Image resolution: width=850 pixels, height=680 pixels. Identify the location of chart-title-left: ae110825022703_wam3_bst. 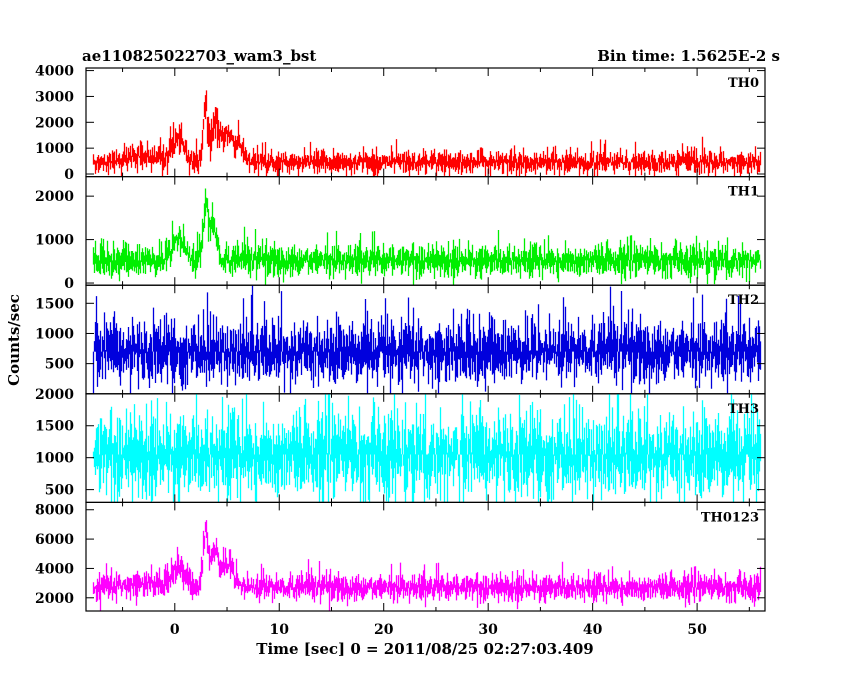
(199, 56).